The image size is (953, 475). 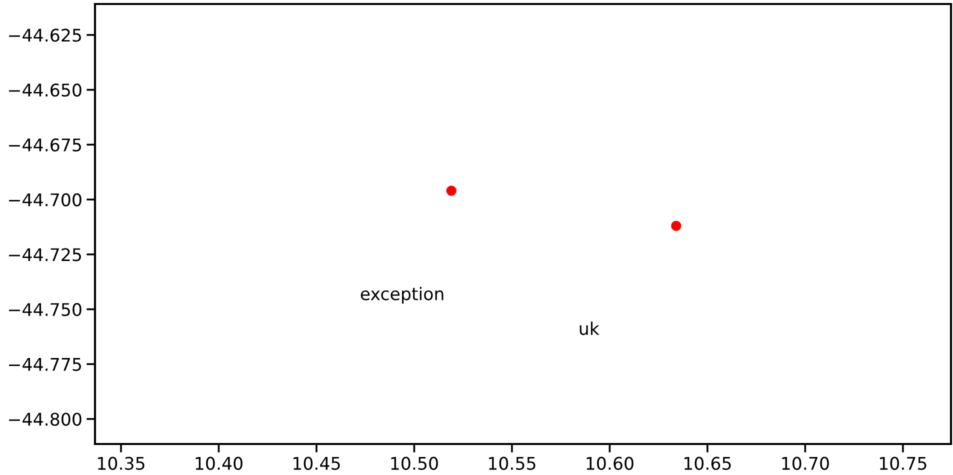 What do you see at coordinates (707, 463) in the screenshot?
I see `x-tick-label: 10.65` at bounding box center [707, 463].